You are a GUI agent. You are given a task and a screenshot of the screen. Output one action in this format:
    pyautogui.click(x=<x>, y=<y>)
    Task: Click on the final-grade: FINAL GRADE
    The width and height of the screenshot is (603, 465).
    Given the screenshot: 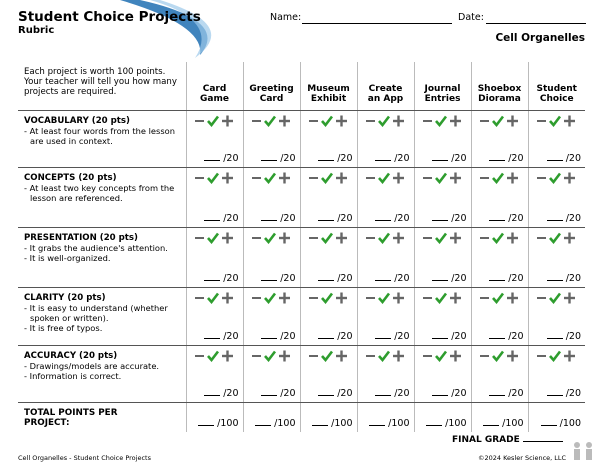 What is the action you would take?
    pyautogui.click(x=507, y=440)
    